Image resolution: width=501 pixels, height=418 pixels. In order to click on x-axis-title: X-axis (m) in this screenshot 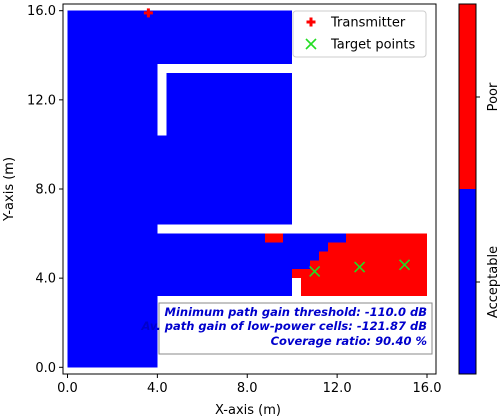, I will do `click(248, 410)`.